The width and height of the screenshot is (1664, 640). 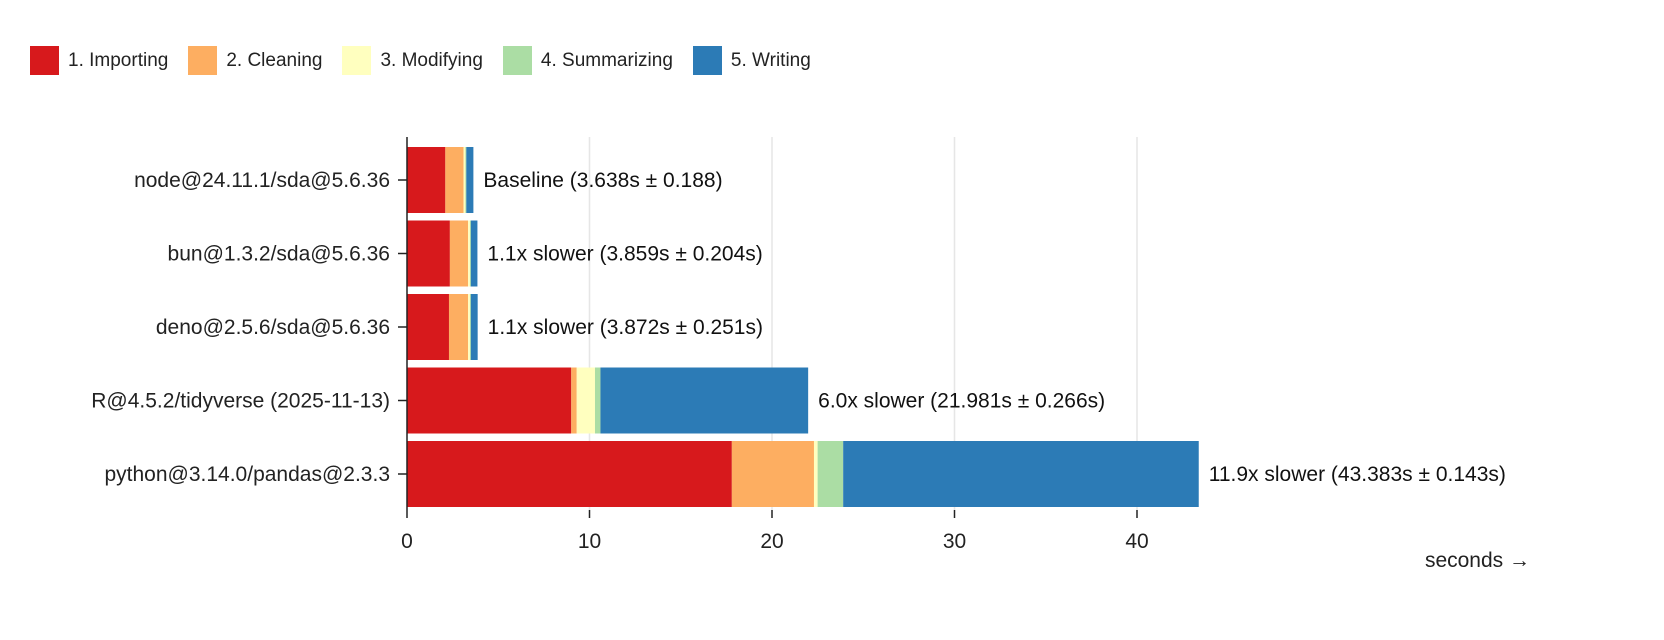 What do you see at coordinates (274, 60) in the screenshot?
I see `legend-label: 2. Cleaning` at bounding box center [274, 60].